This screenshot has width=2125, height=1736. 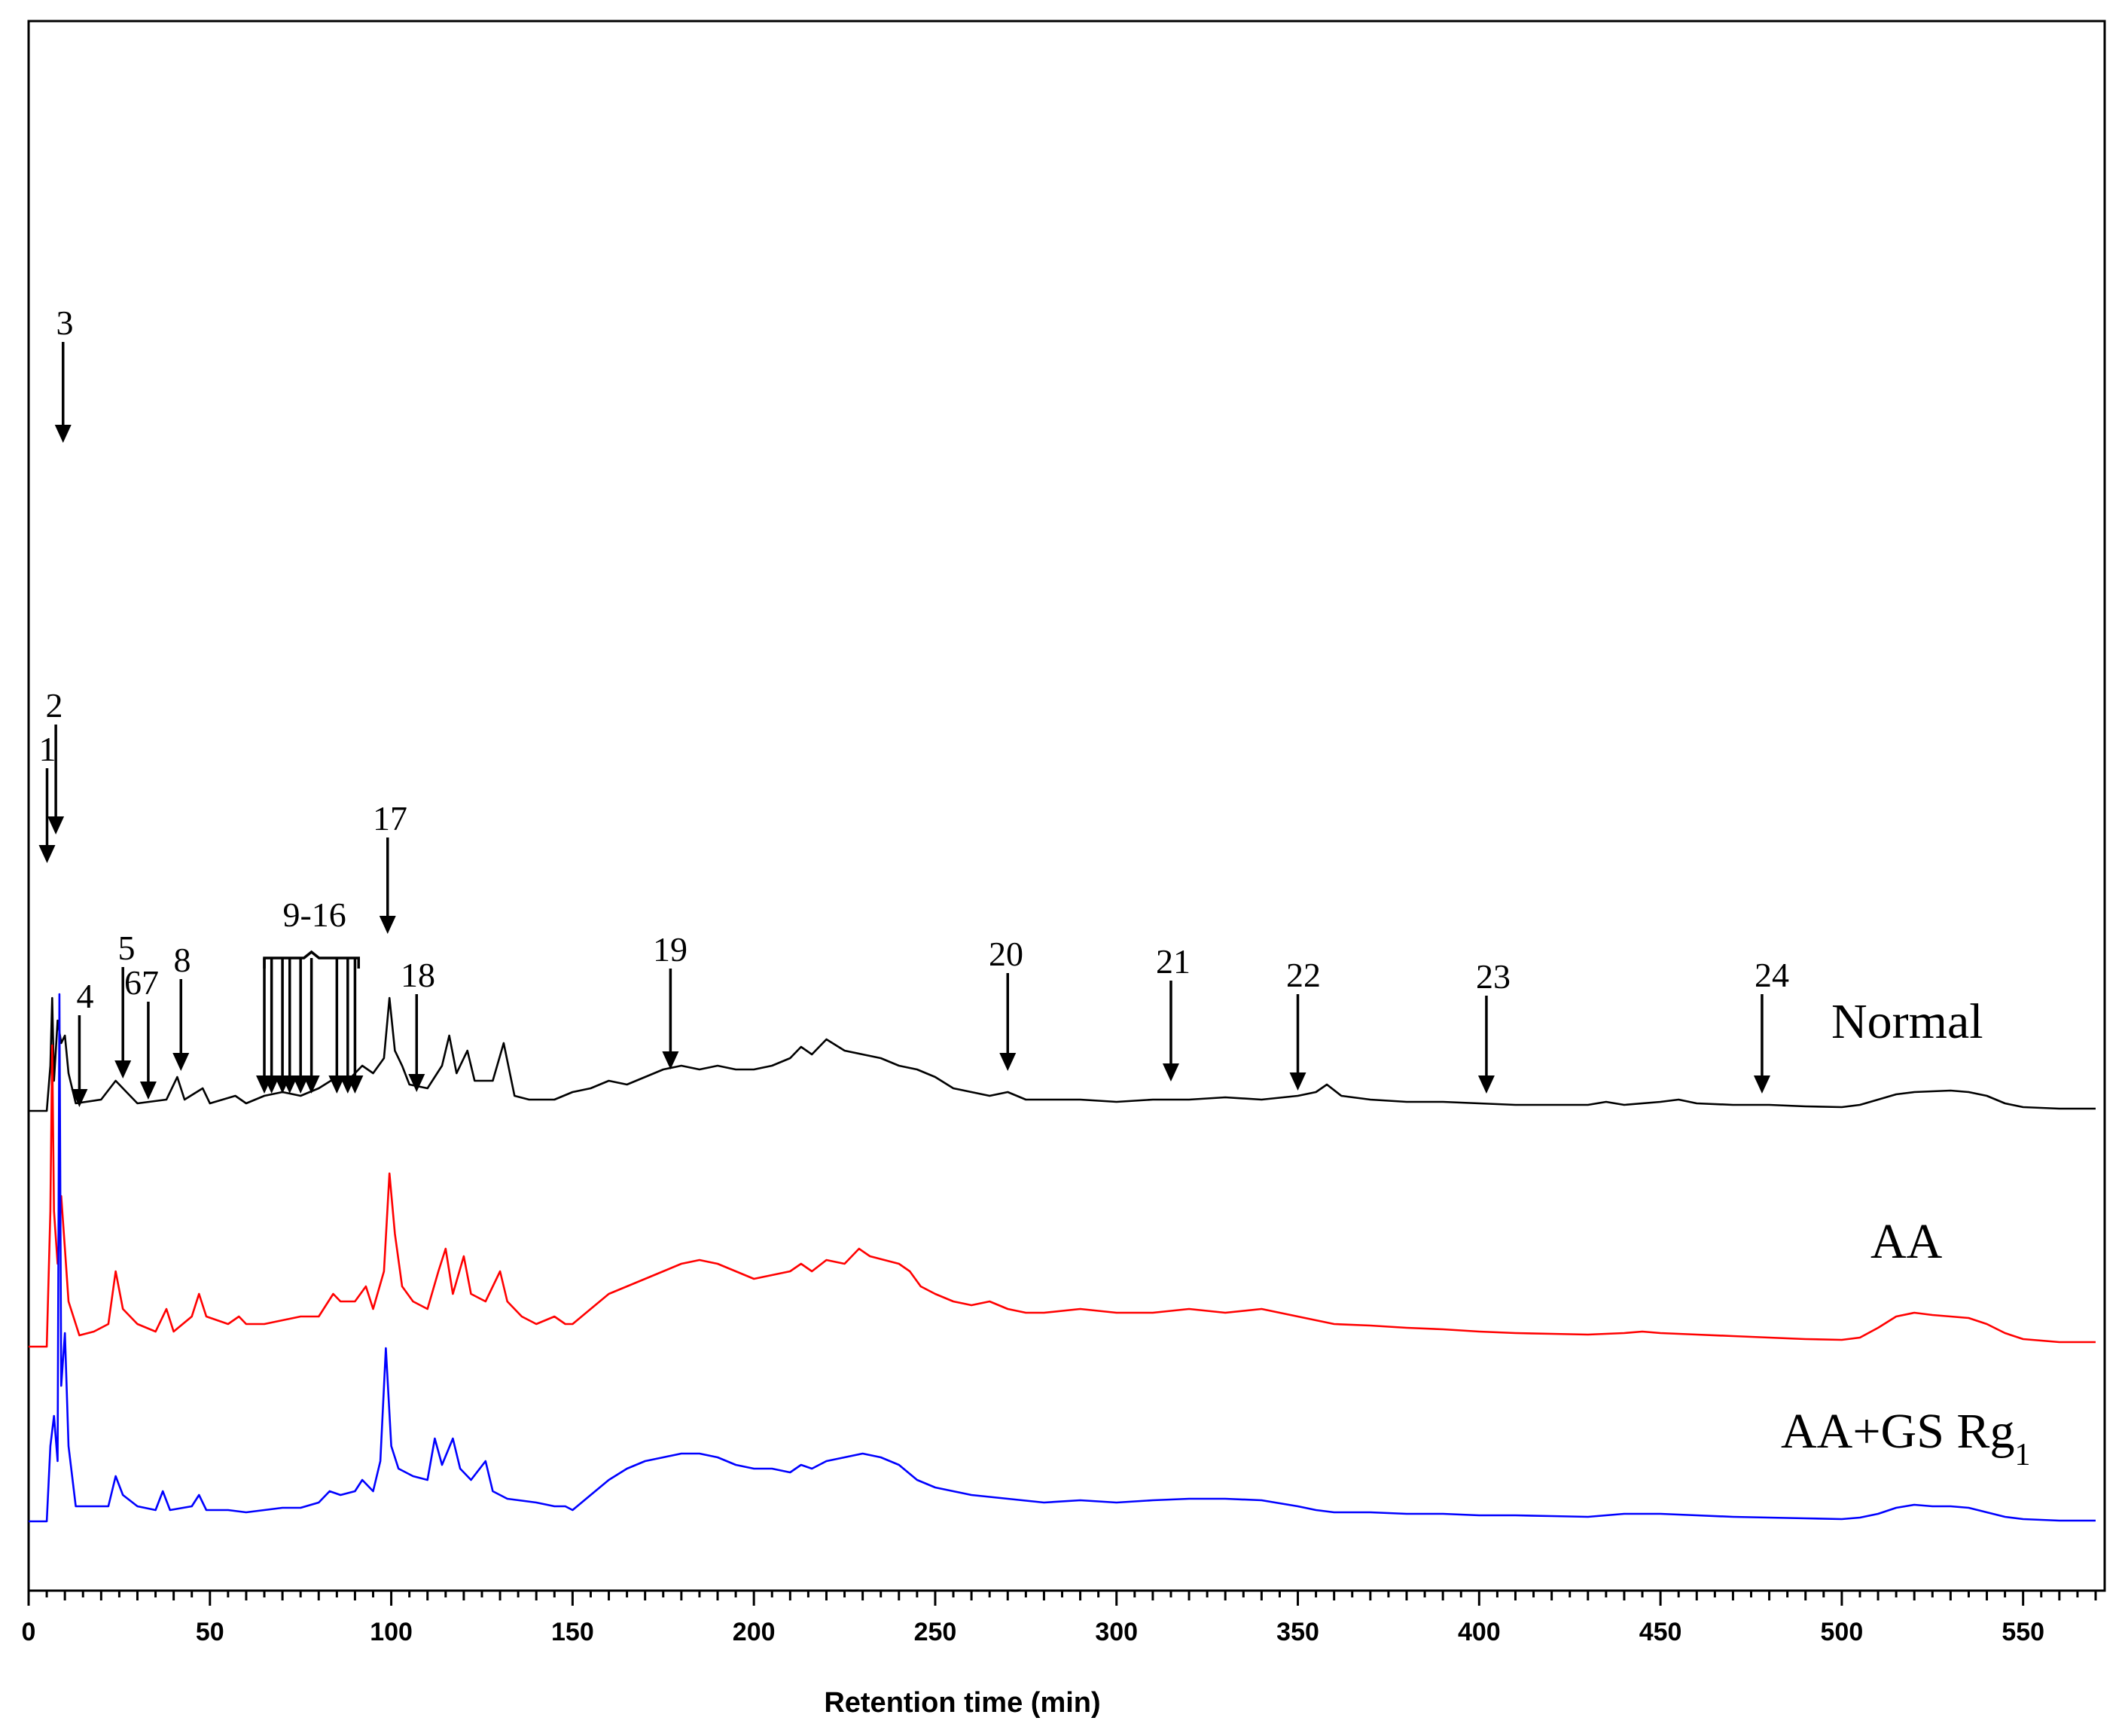 I want to click on peak-label: 19, so click(x=671, y=949).